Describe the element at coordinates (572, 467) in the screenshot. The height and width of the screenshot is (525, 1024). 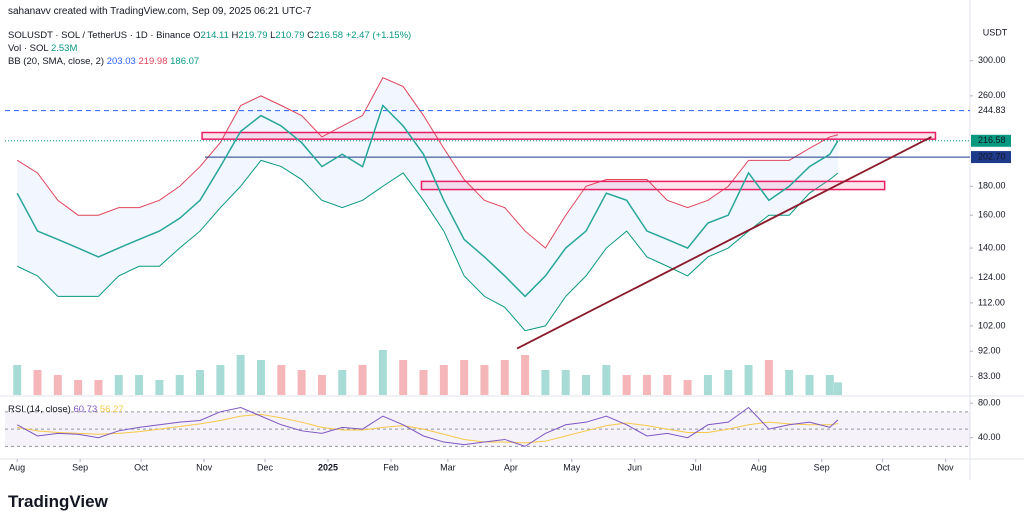
I see `x-tick-label: May` at that location.